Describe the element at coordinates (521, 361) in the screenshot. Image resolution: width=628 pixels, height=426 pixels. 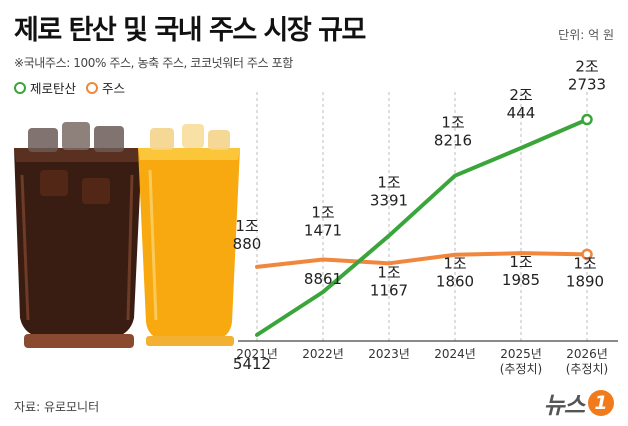
I see `x-tick-label-4: 2025년 (추정치)` at that location.